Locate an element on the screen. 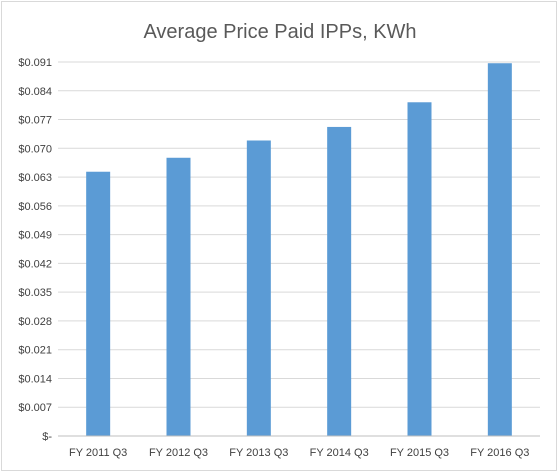 The width and height of the screenshot is (560, 474). y-tick-label: $0.014 is located at coordinates (35, 379).